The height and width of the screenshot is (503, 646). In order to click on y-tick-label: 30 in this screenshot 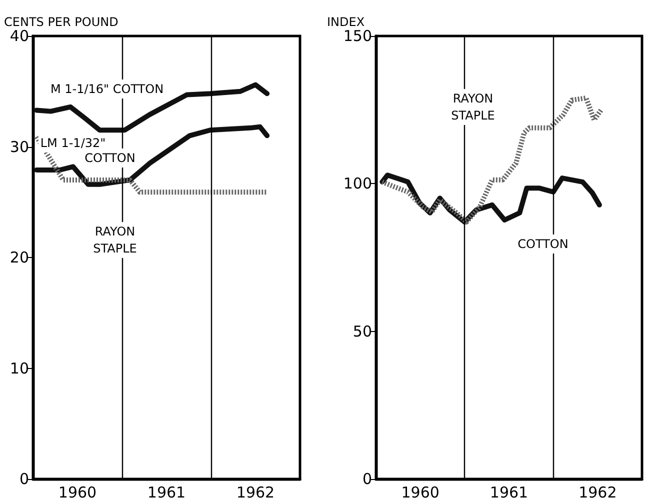, I will do `click(19, 147)`.